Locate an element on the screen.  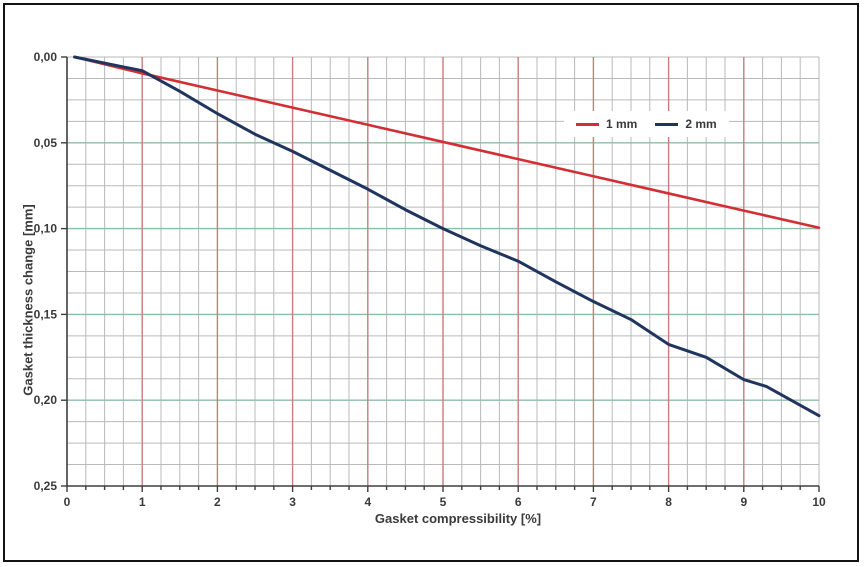
svg-text: 0,20 is located at coordinates (46, 400).